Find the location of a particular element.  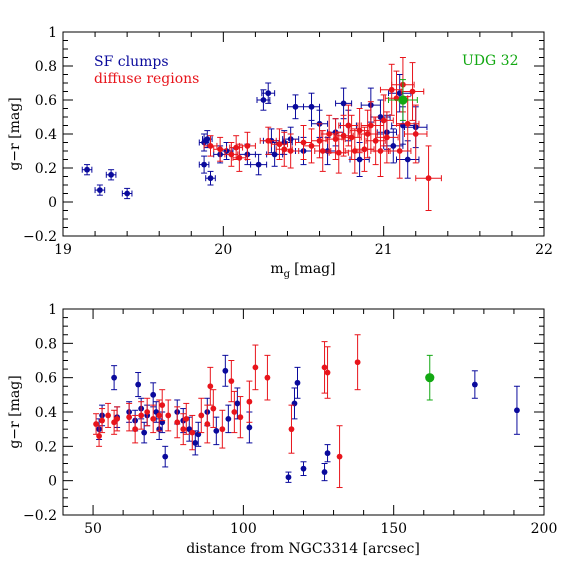

x-tick-label: 150 is located at coordinates (393, 529).